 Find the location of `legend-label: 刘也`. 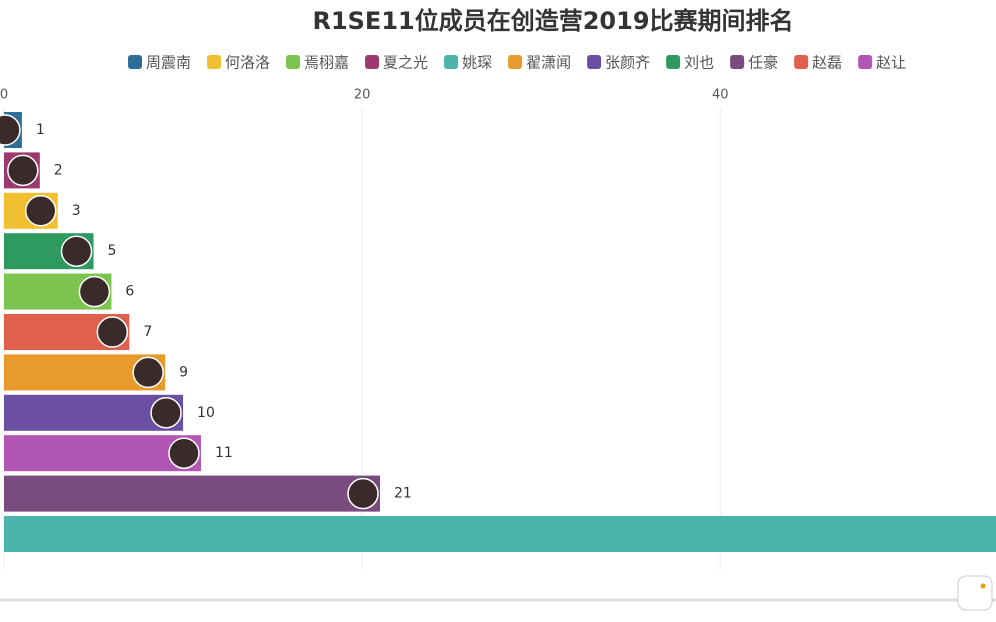

legend-label: 刘也 is located at coordinates (699, 63).